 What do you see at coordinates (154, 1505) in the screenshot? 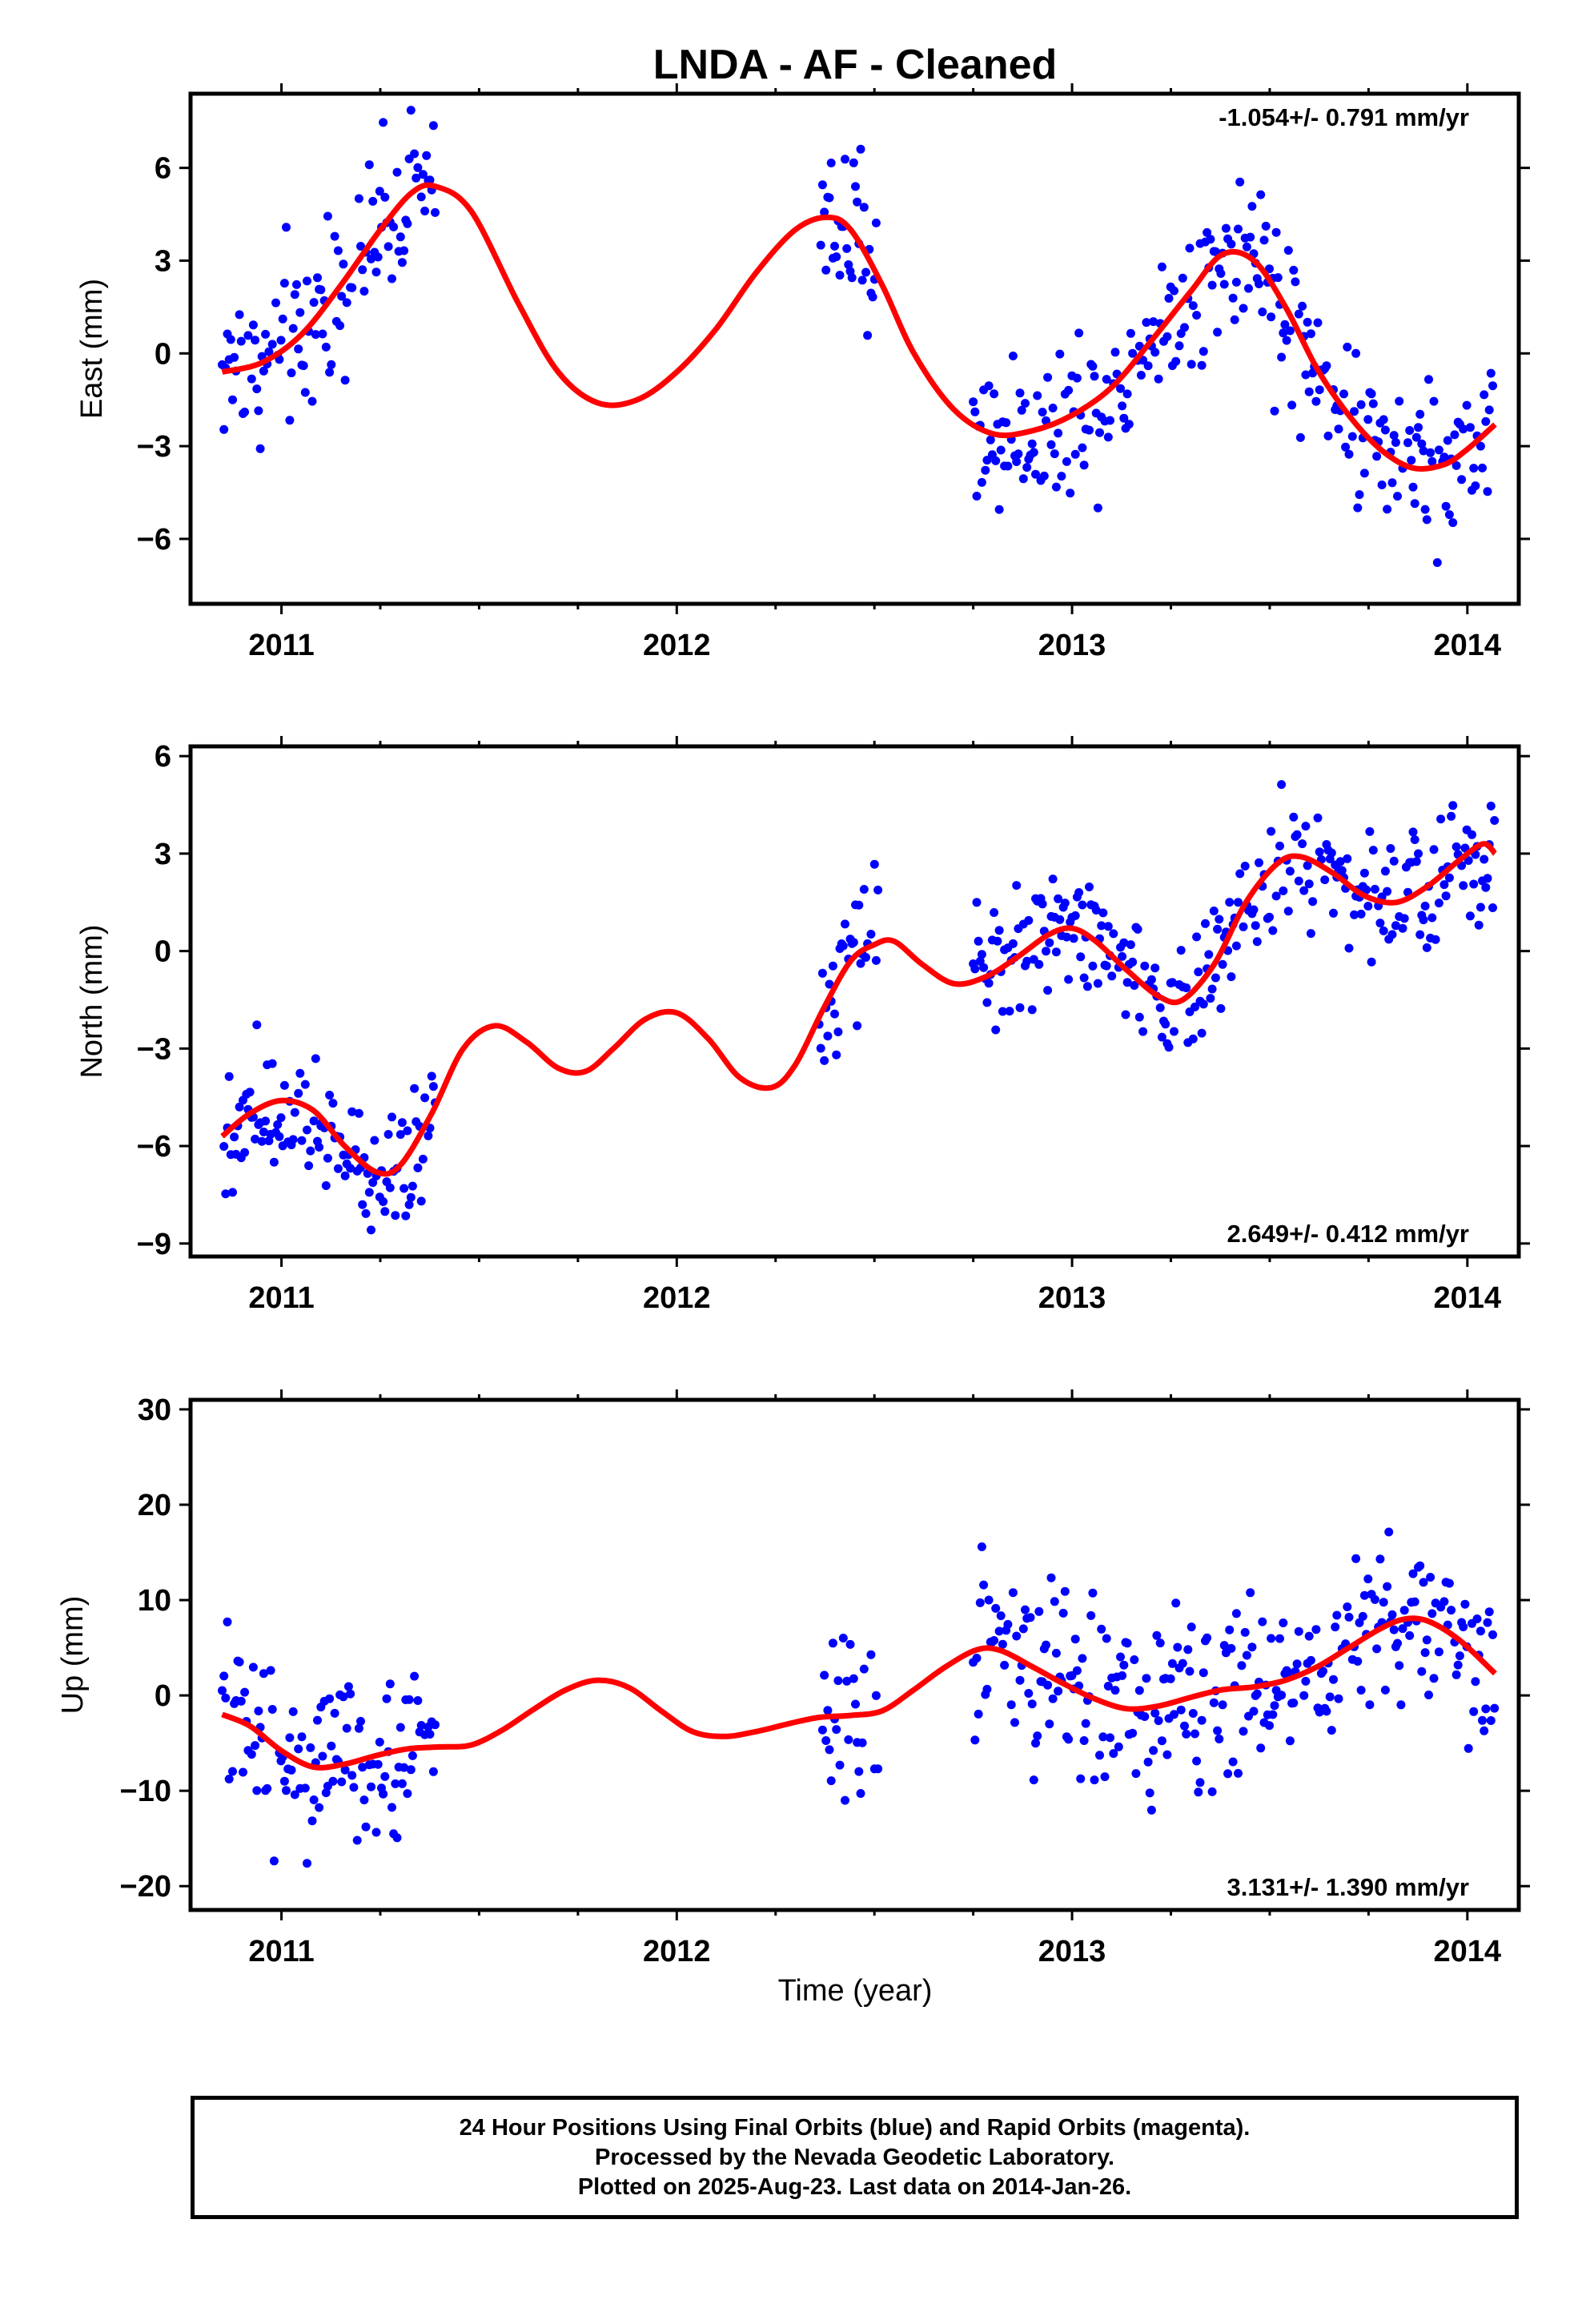
I see `y-tick-label: 20` at bounding box center [154, 1505].